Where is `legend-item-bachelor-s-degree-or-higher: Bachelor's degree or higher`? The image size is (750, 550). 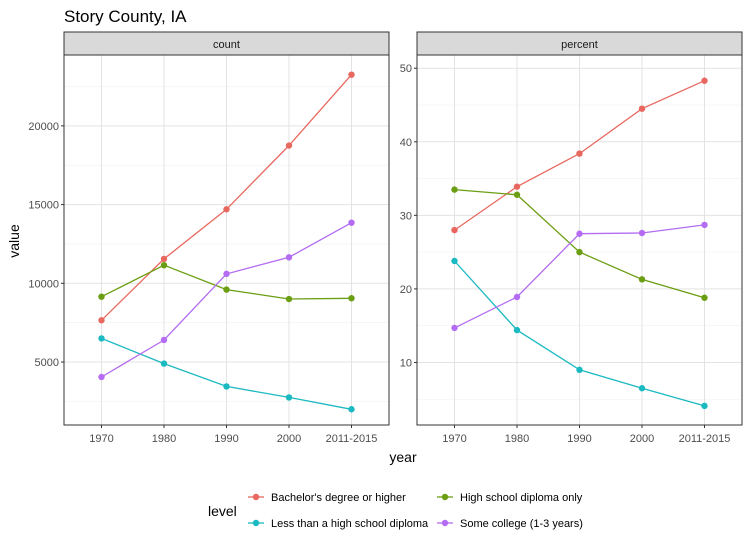 legend-item-bachelor-s-degree-or-higher: Bachelor's degree or higher is located at coordinates (327, 498).